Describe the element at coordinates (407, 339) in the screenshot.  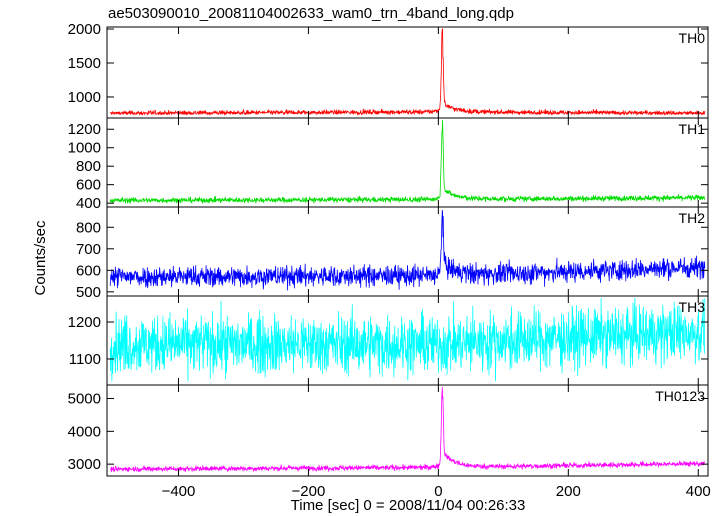
I see `series-line-th3` at that location.